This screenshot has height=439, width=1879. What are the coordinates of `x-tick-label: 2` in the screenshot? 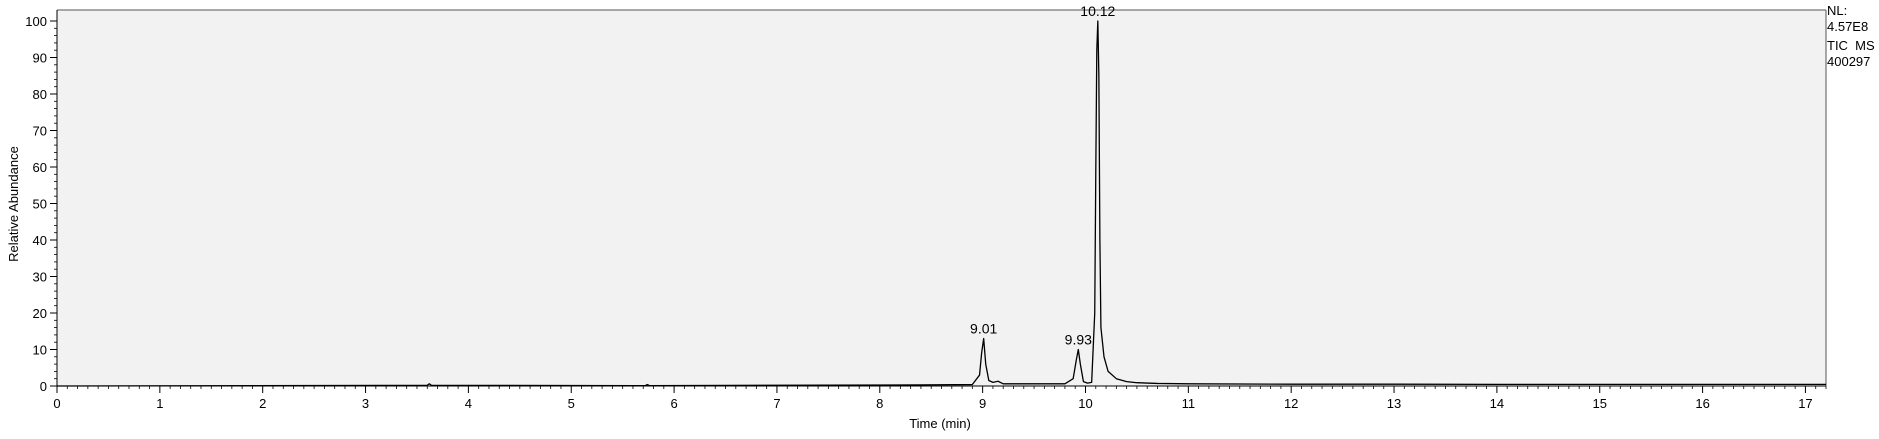 It's located at (262, 403).